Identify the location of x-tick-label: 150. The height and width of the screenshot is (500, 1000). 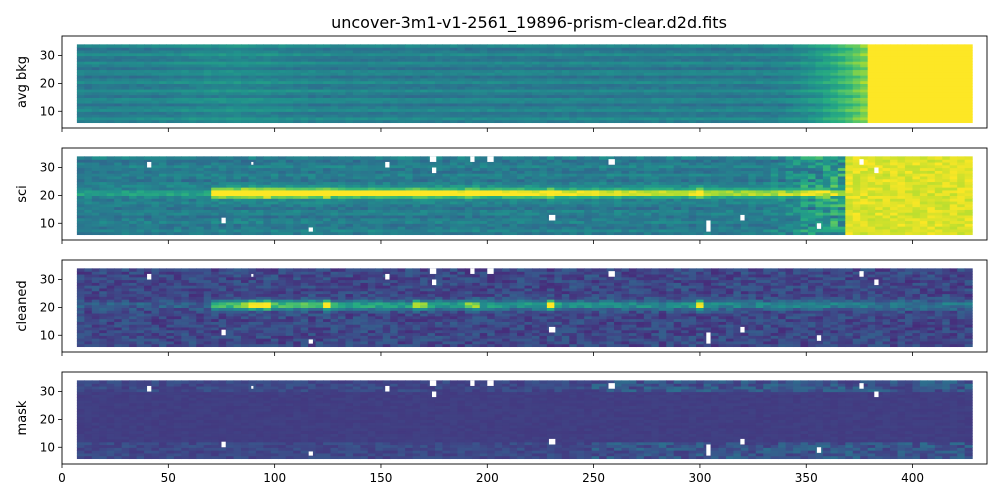
(381, 478).